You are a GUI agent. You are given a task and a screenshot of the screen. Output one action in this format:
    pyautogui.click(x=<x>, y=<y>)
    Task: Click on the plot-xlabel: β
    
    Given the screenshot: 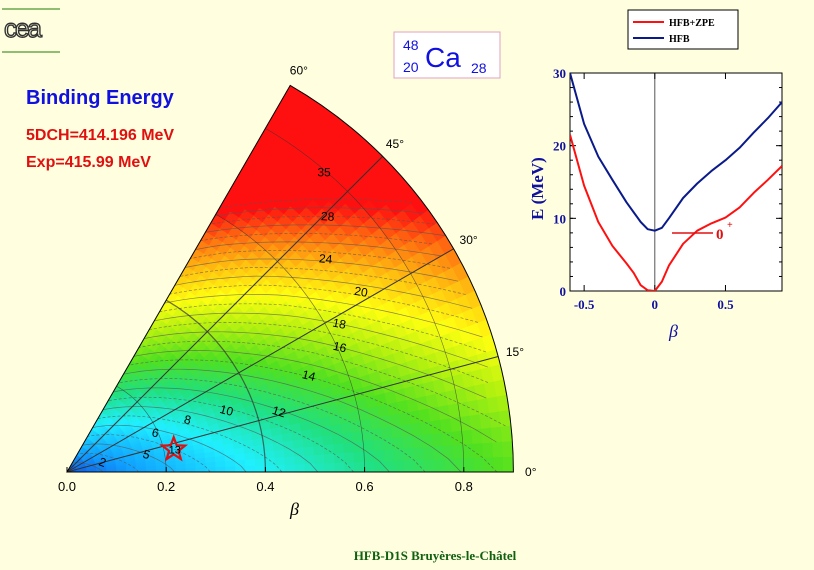 What is the action you would take?
    pyautogui.click(x=673, y=331)
    